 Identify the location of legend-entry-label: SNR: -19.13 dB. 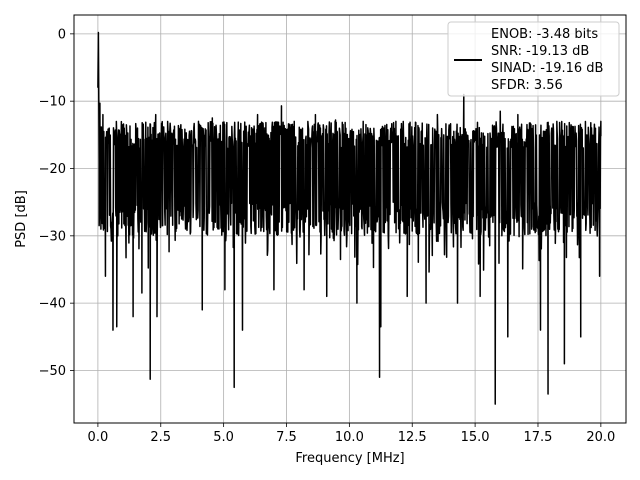
(540, 51).